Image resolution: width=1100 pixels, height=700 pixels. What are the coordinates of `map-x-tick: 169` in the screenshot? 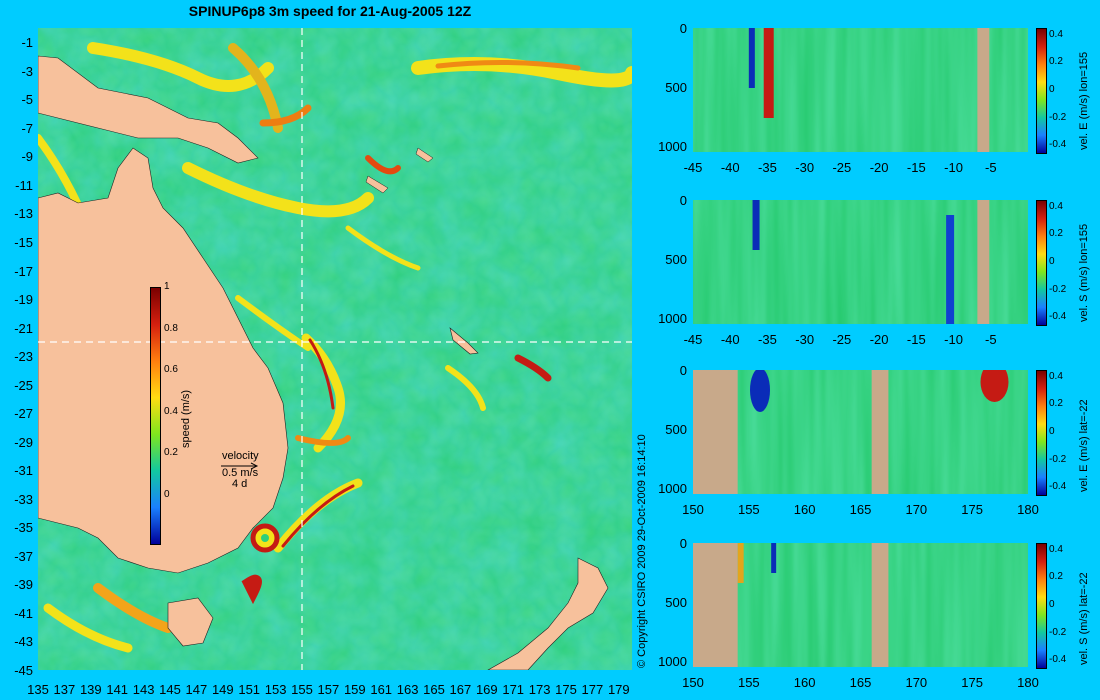 It's located at (486, 689).